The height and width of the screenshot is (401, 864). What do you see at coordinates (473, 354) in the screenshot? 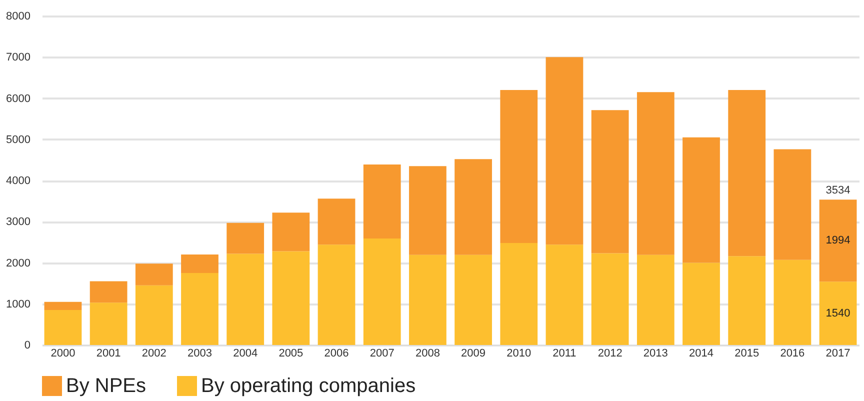
I see `x-tick-label: 2009` at bounding box center [473, 354].